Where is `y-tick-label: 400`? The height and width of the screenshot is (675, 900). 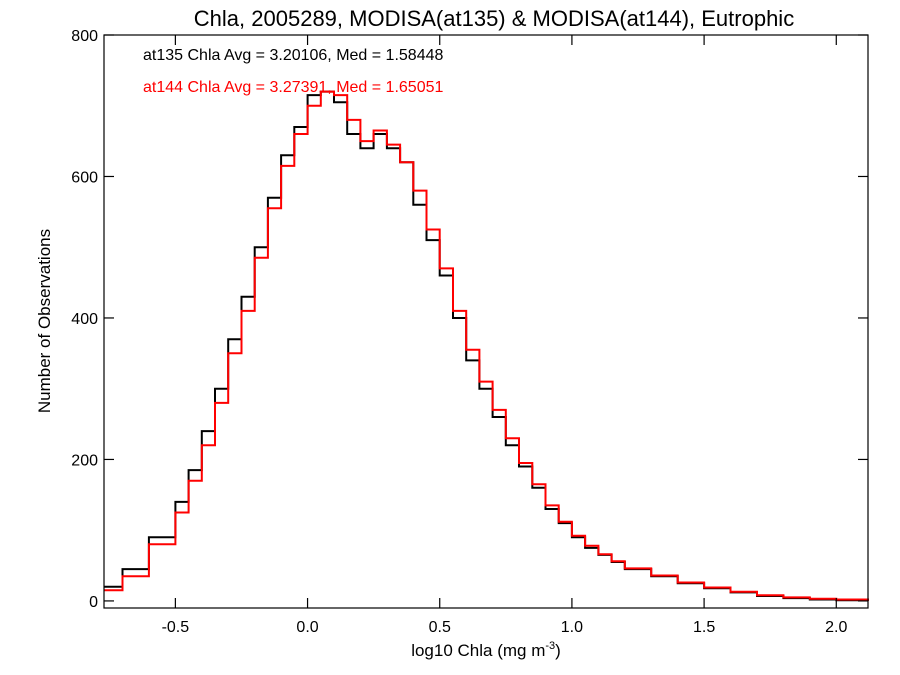 y-tick-label: 400 is located at coordinates (84, 319).